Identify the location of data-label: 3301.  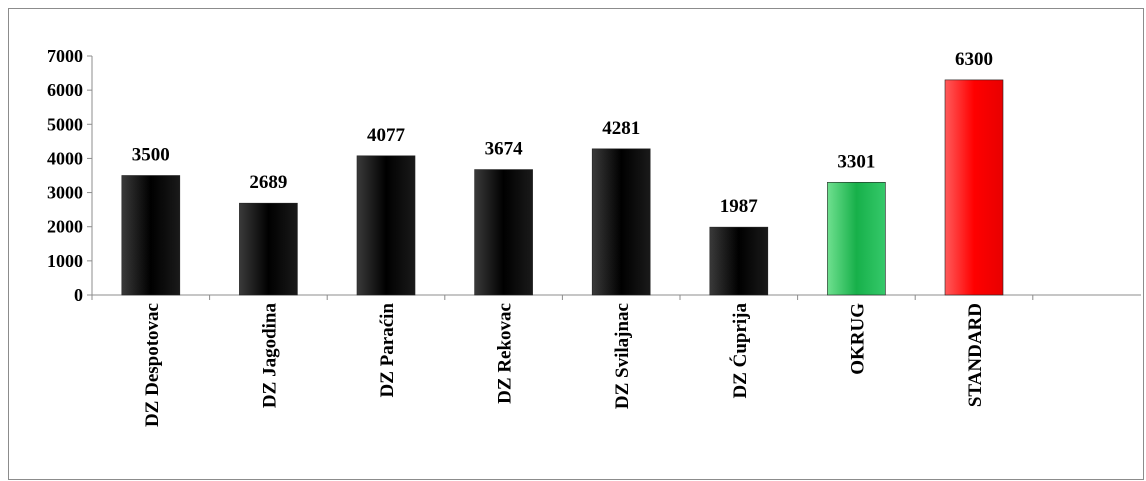
(856, 161).